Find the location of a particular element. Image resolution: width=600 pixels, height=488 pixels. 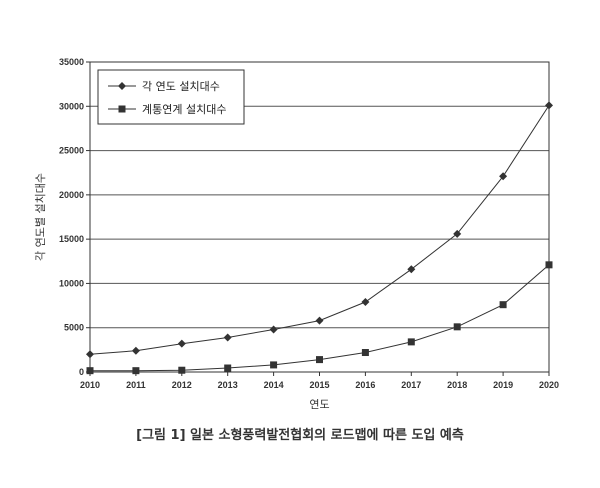

y-tick-label: 0 is located at coordinates (81, 372).